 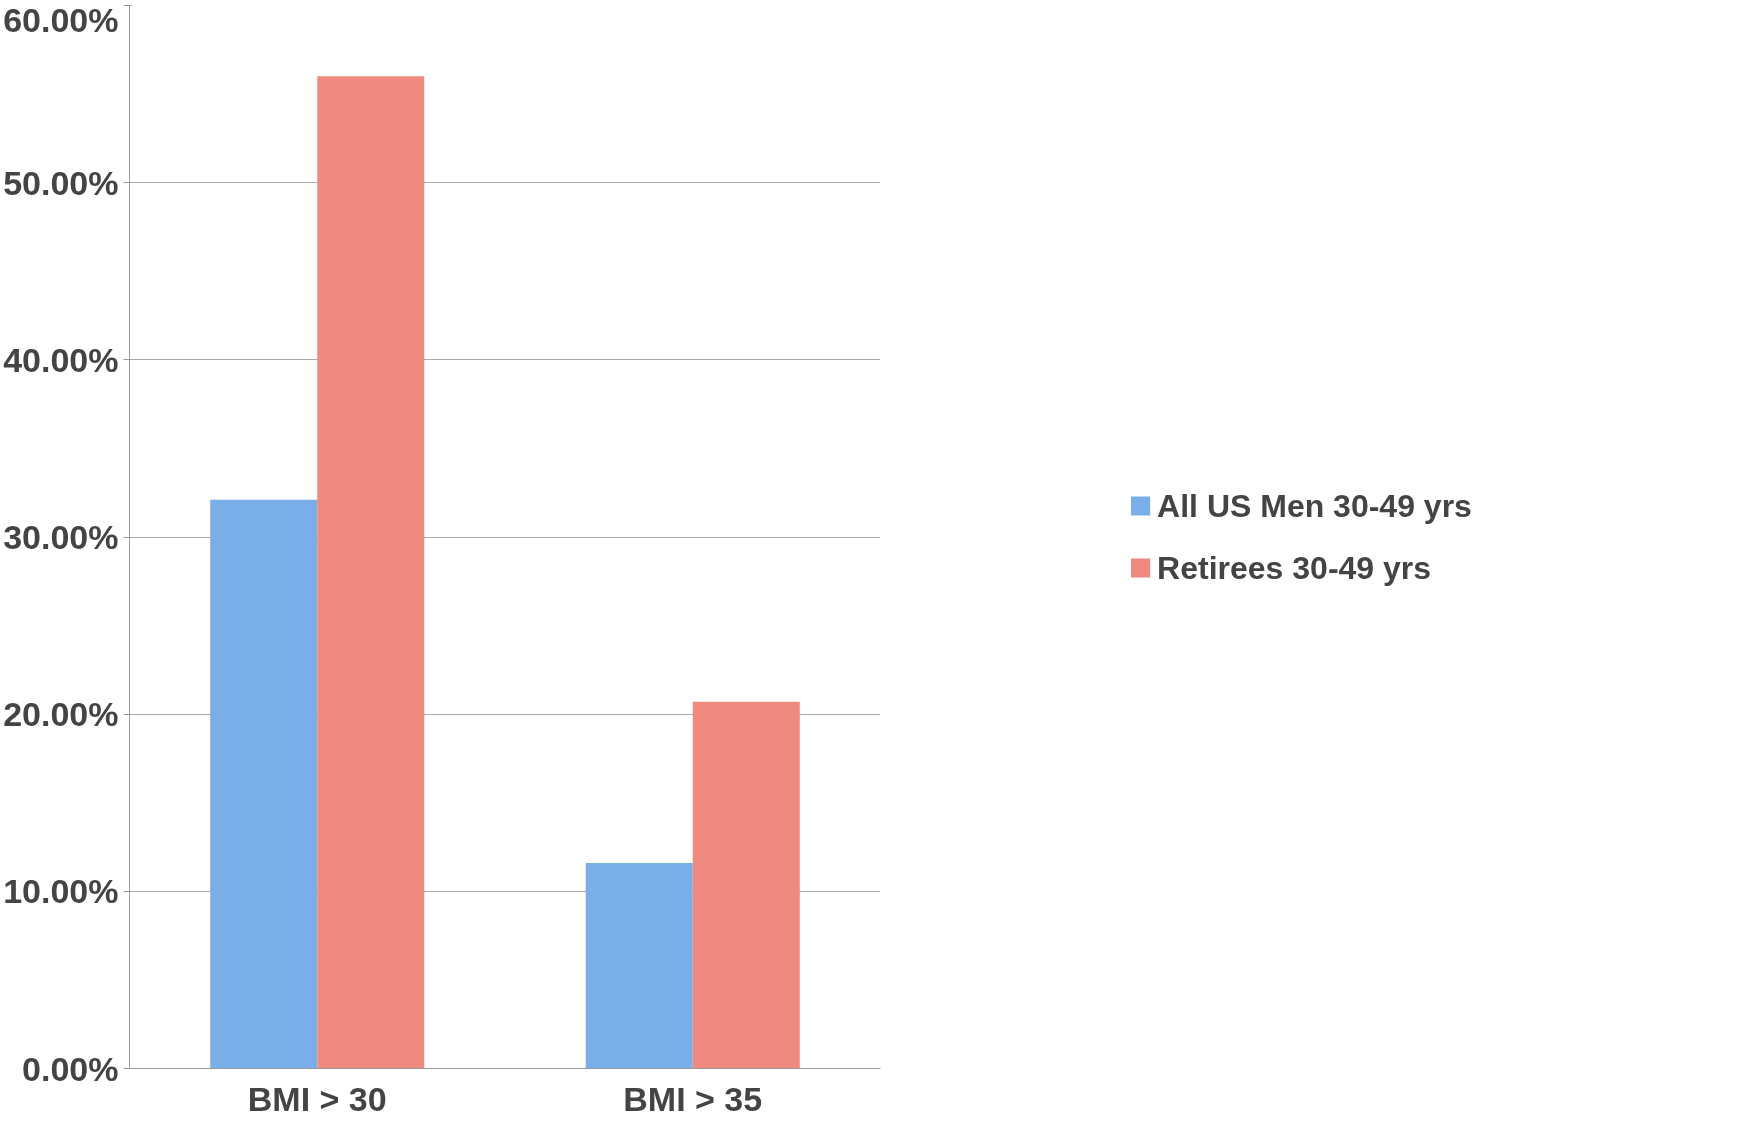 I want to click on y-tick-label: 60.00%, so click(x=61, y=19).